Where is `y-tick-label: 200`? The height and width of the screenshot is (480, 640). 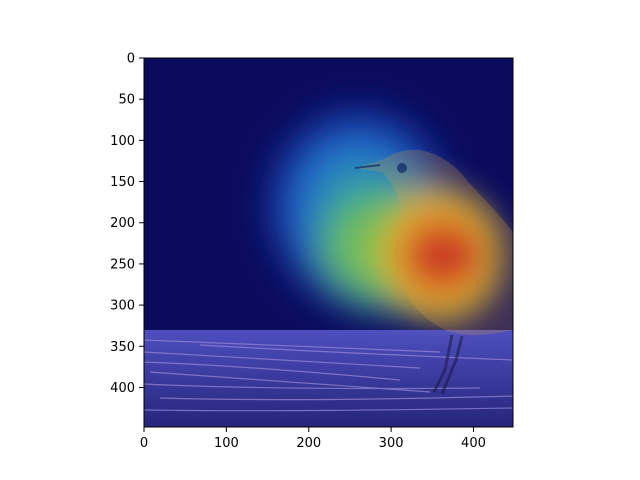
y-tick-label: 200 is located at coordinates (122, 223).